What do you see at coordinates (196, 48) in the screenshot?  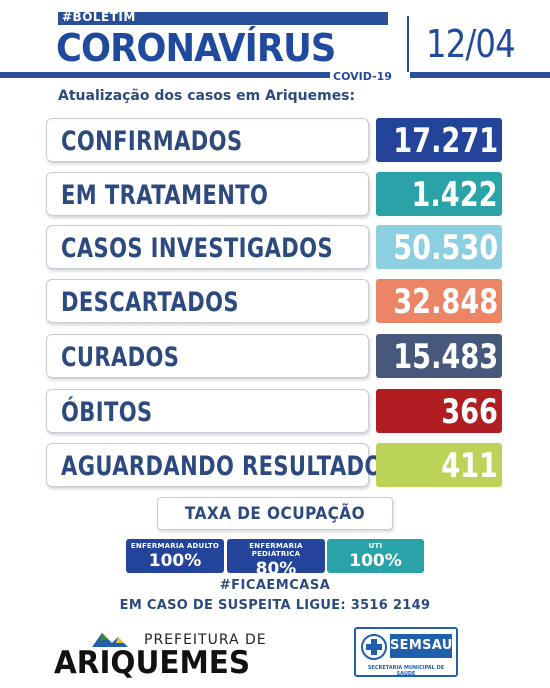 I see `page-title: CORONAVÍRUS` at bounding box center [196, 48].